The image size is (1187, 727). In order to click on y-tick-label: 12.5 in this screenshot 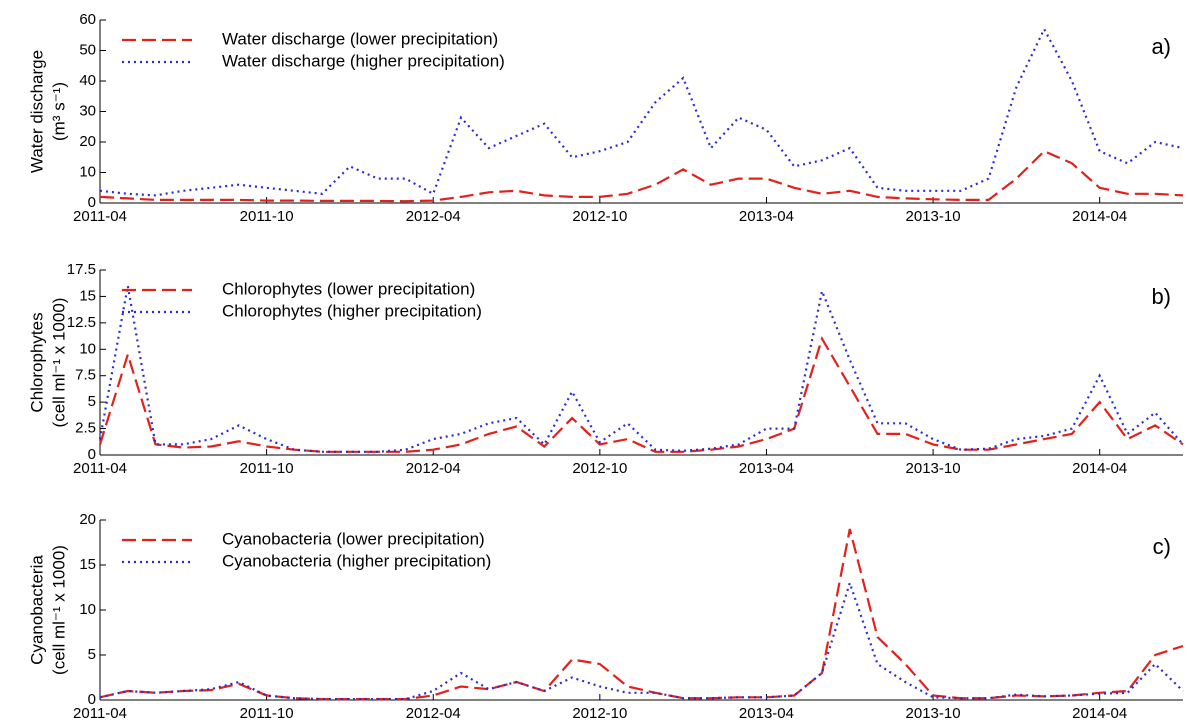, I will do `click(81, 322)`.